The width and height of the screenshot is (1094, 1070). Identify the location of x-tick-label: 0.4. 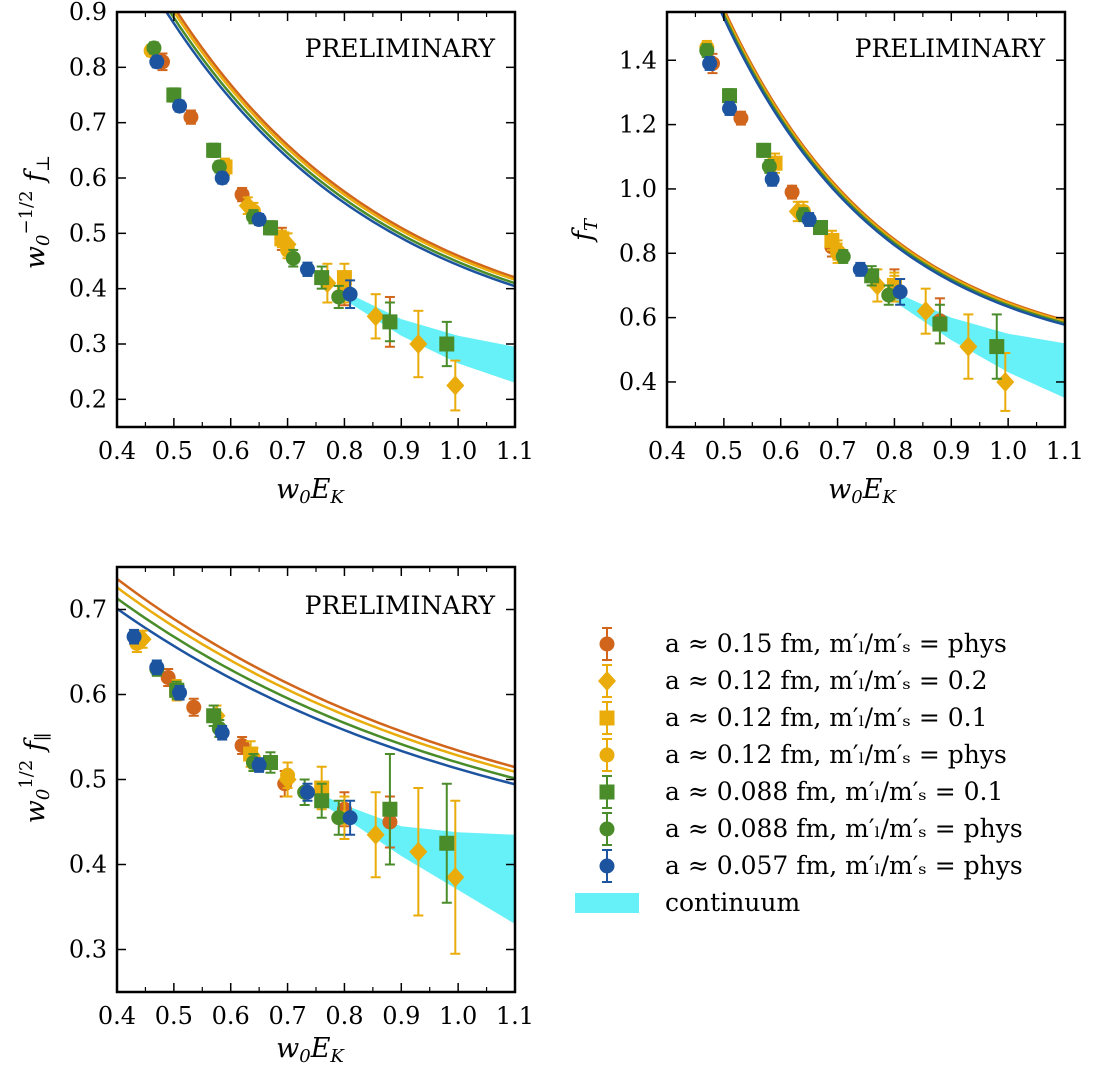
(117, 451).